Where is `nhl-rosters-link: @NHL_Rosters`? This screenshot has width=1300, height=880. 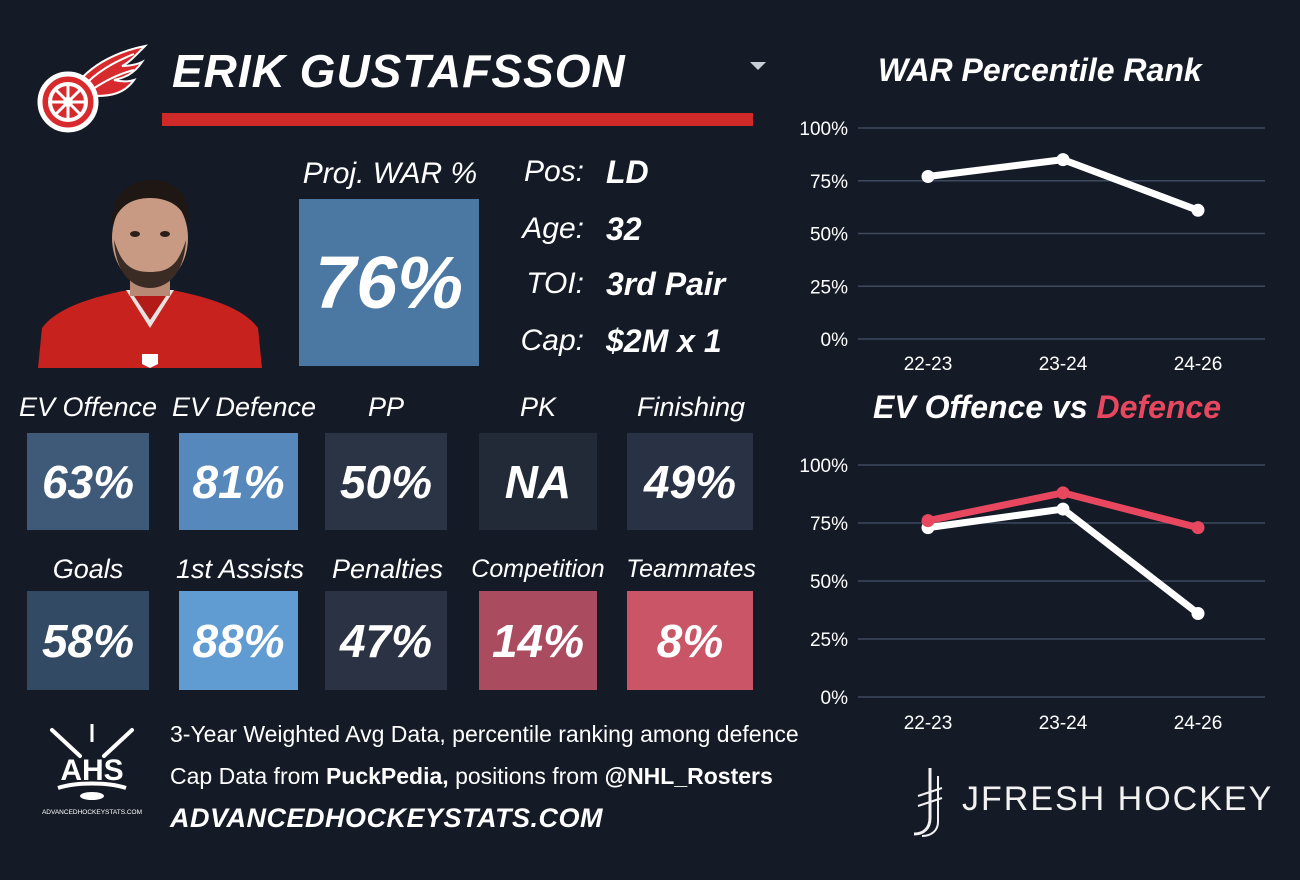
nhl-rosters-link: @NHL_Rosters is located at coordinates (688, 776).